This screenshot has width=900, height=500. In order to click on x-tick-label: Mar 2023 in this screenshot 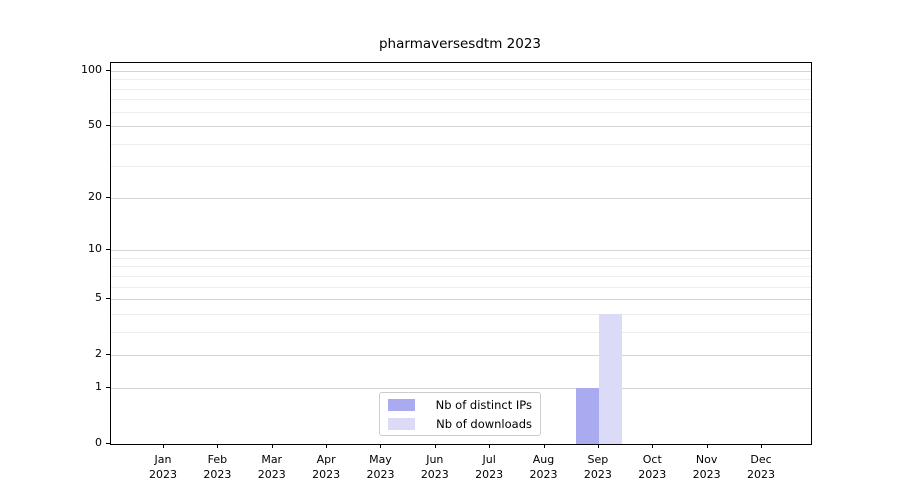, I will do `click(271, 467)`.